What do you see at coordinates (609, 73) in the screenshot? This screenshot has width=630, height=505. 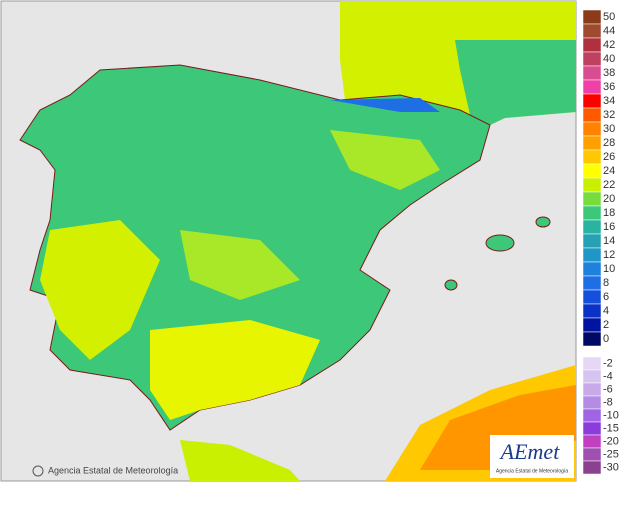 I see `legend-label: 38` at bounding box center [609, 73].